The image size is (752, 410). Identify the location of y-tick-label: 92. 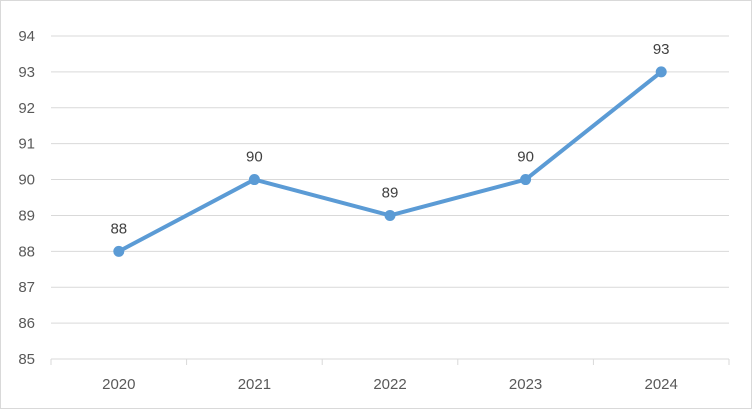
(26, 108).